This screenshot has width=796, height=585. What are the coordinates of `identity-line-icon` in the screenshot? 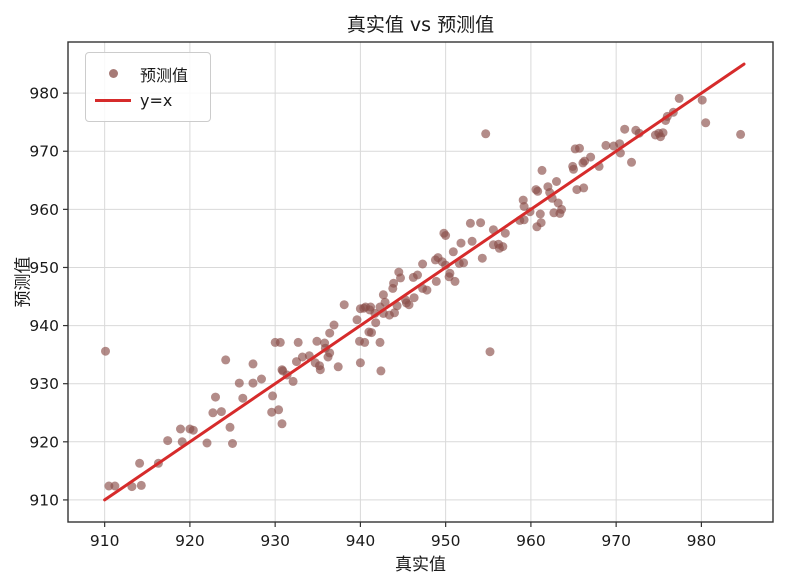 It's located at (113, 100).